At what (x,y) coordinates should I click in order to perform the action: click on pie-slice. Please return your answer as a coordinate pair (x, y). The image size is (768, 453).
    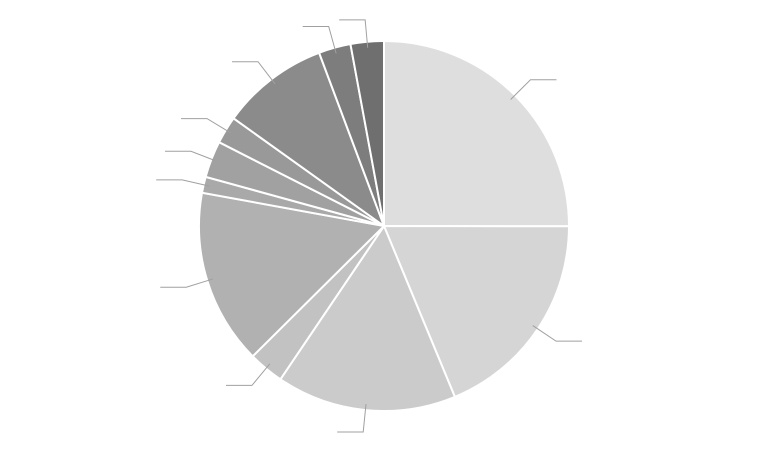
    Looking at the image, I should click on (477, 133).